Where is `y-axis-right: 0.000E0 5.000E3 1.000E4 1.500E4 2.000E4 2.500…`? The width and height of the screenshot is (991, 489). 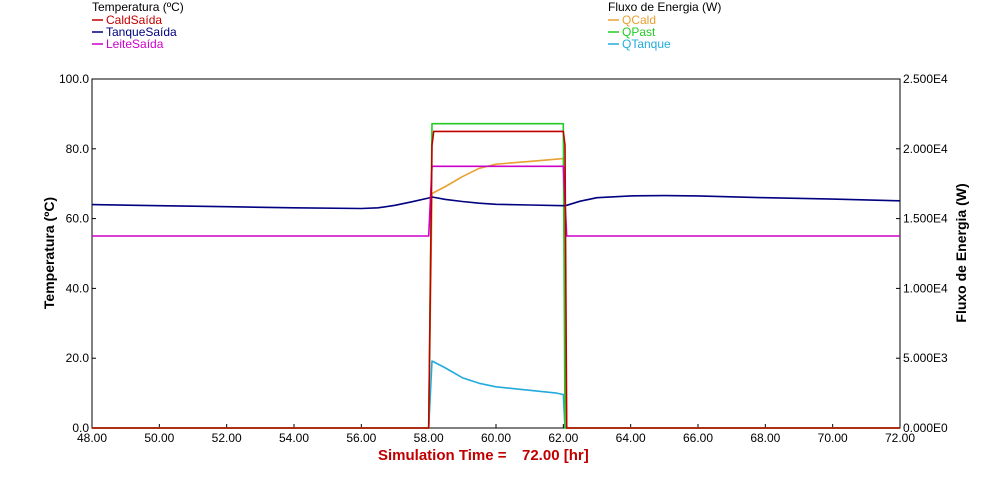 y-axis-right: 0.000E0 5.000E3 1.000E4 1.500E4 2.000E4 2.500… is located at coordinates (922, 253).